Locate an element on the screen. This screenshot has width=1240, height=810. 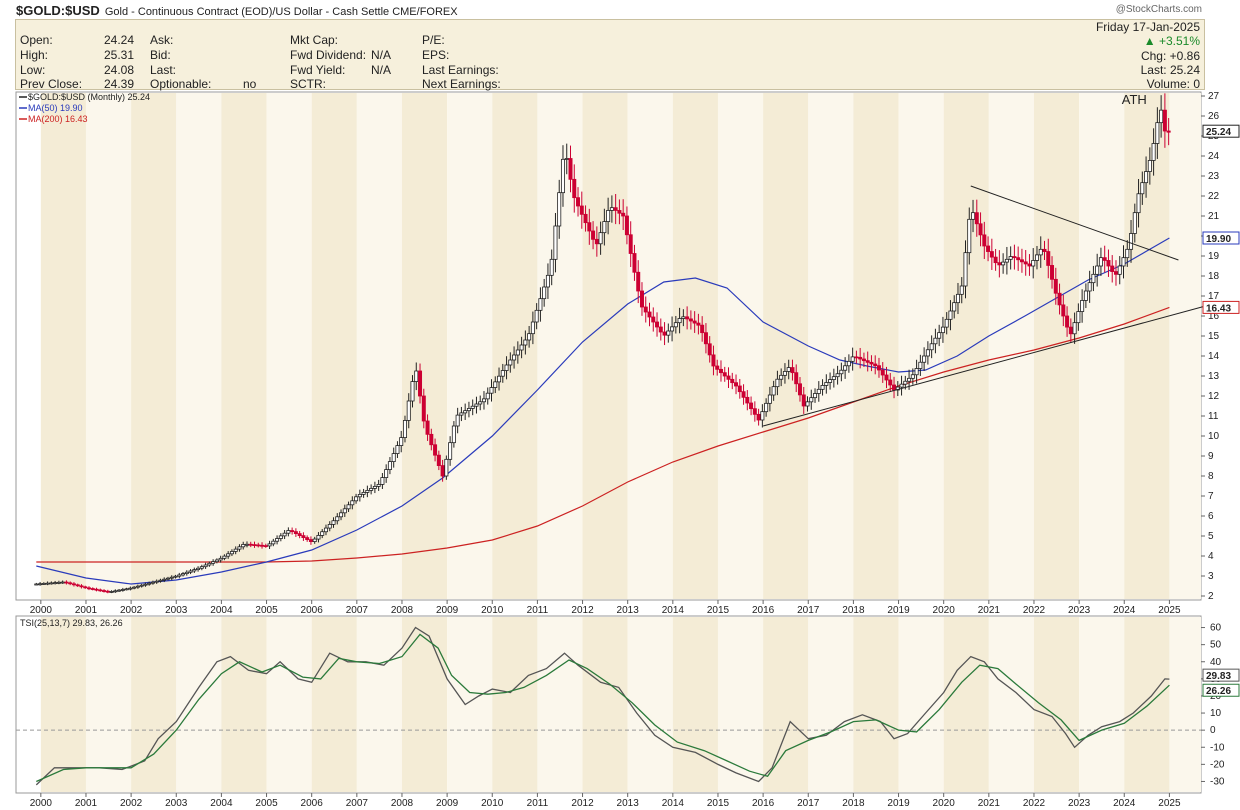
ma200-tag: 16.43 is located at coordinates (1218, 308).